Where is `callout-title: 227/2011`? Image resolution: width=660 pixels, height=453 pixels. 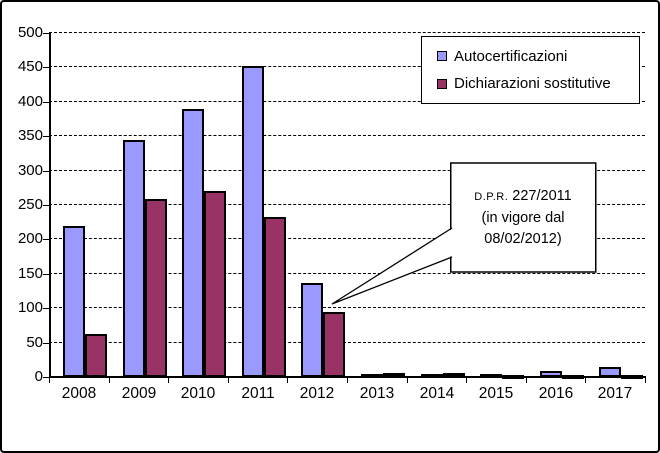 callout-title: 227/2011 is located at coordinates (542, 195).